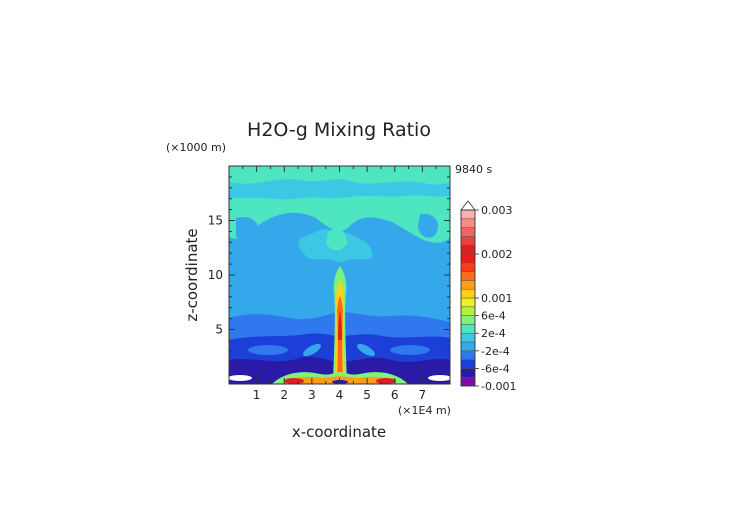 This screenshot has width=752, height=532. What do you see at coordinates (192, 274) in the screenshot?
I see `y-axis-label: z-coordinate` at bounding box center [192, 274].